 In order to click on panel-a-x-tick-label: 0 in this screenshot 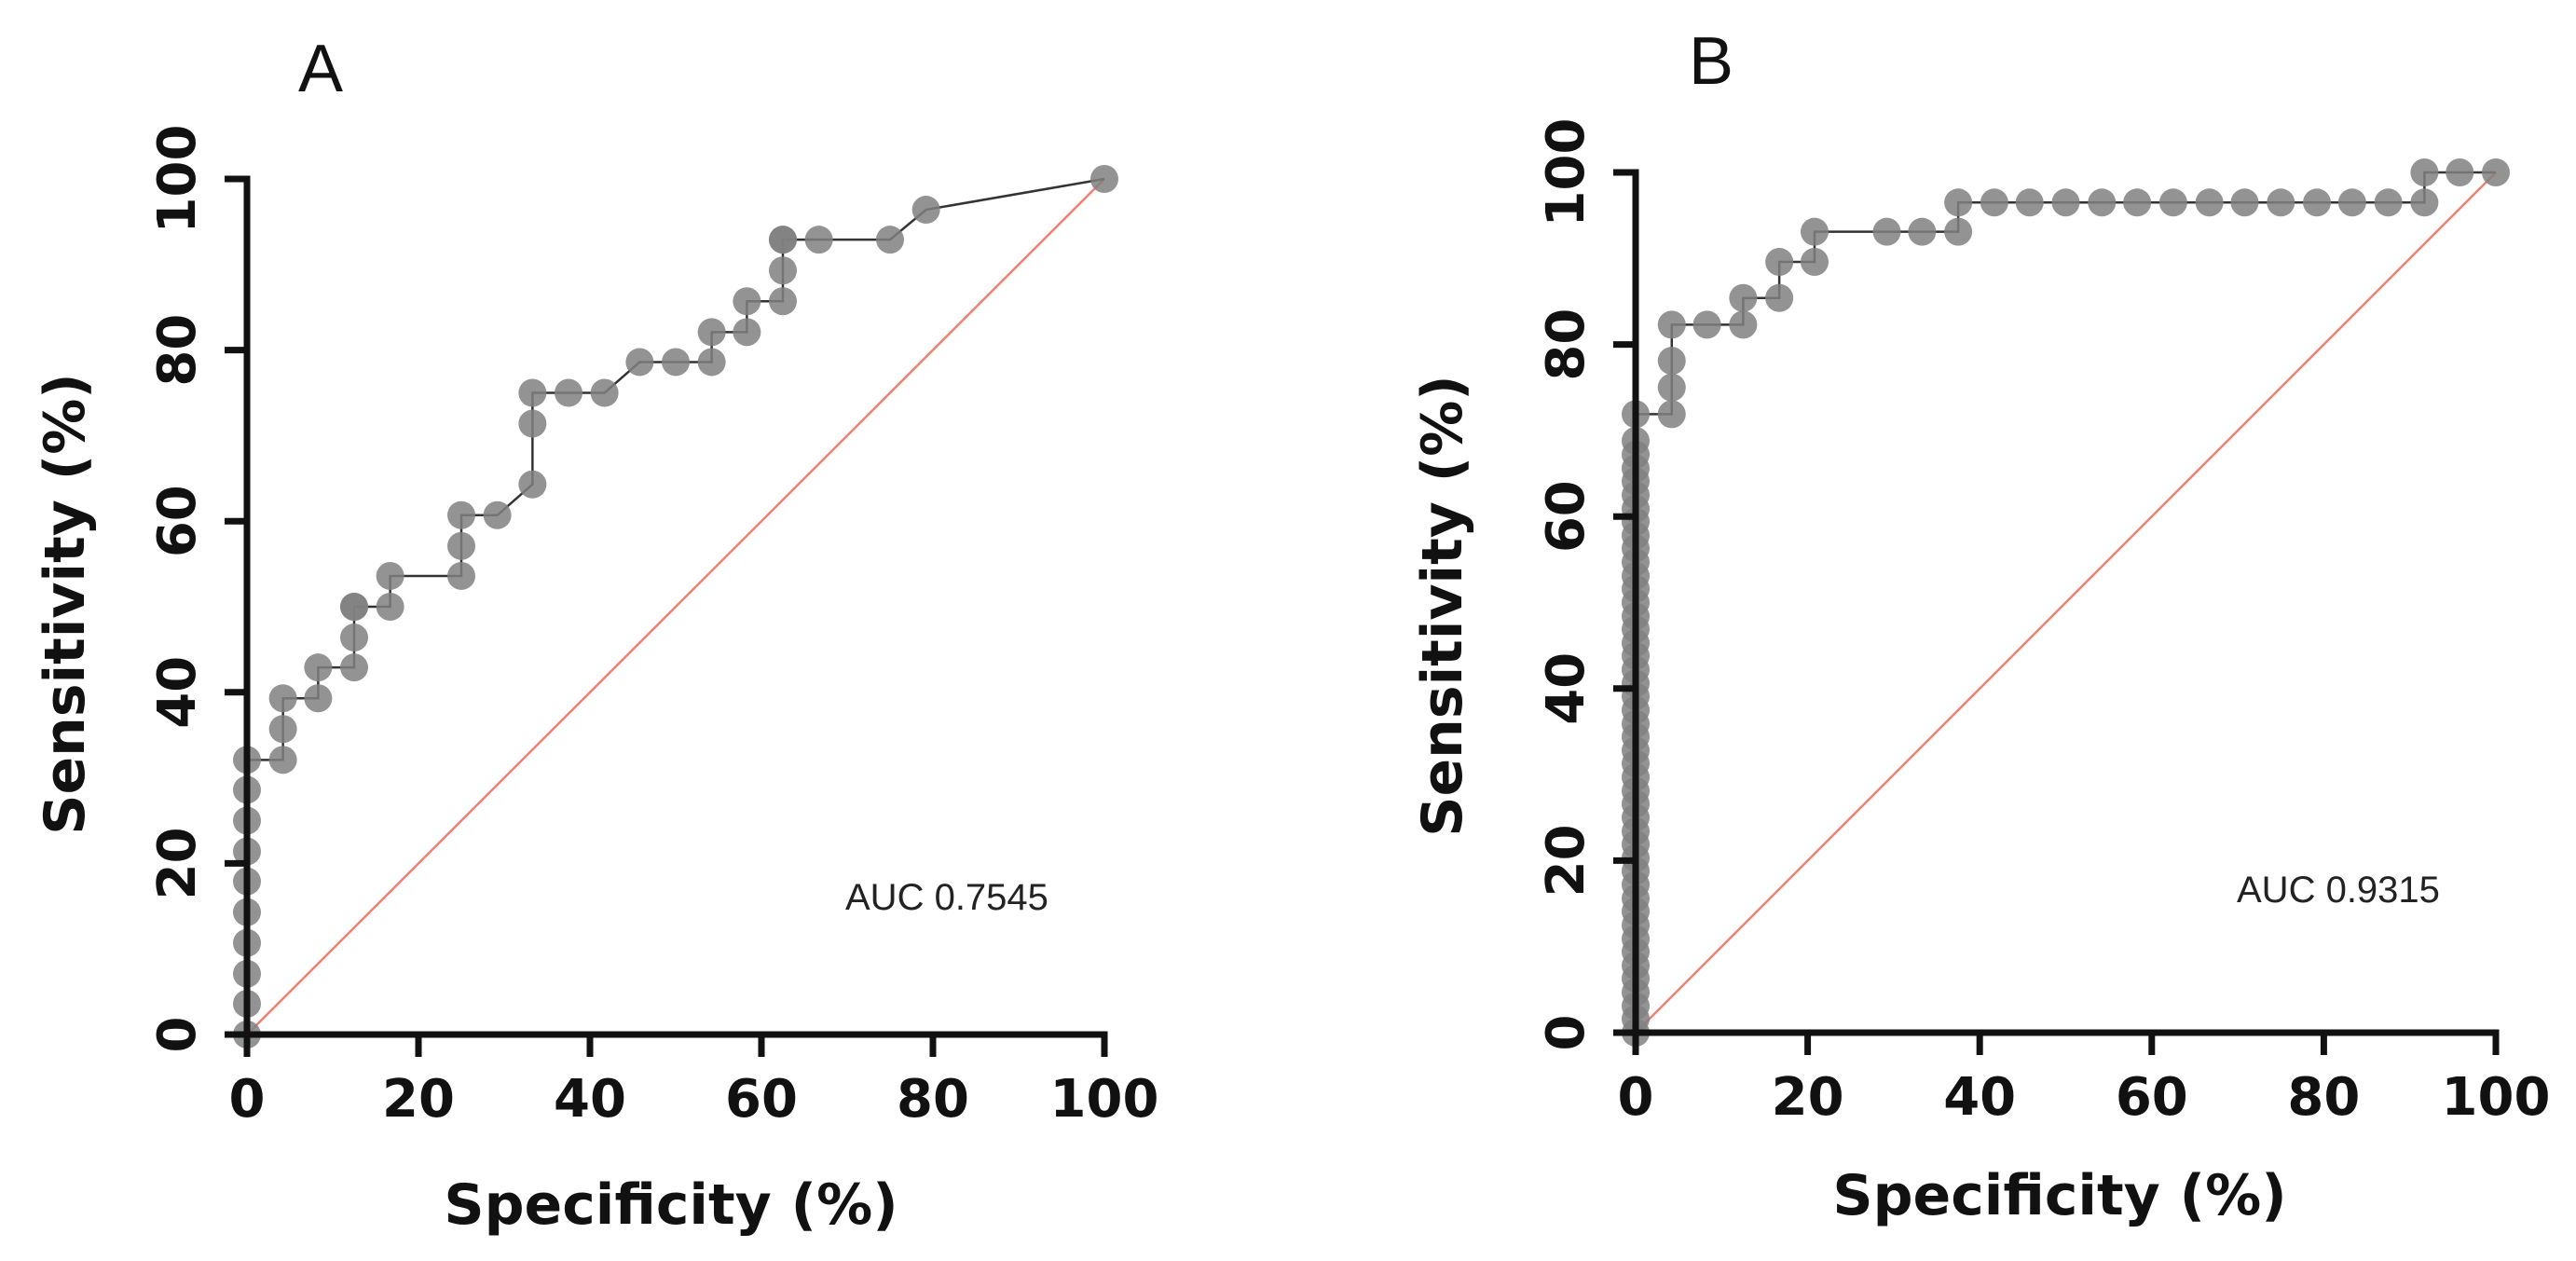, I will do `click(248, 1099)`.